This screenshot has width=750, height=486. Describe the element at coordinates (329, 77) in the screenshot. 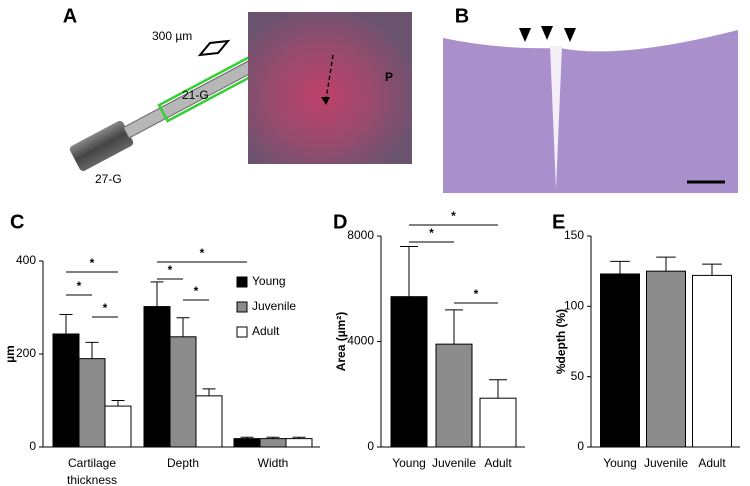

I see `arrow` at that location.